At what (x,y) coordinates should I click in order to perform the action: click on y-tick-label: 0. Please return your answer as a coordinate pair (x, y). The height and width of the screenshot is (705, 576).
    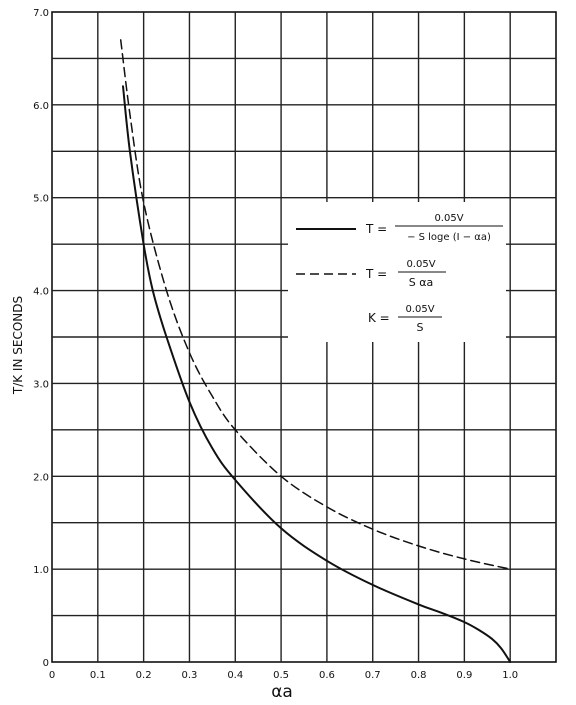
    Looking at the image, I should click on (46, 663).